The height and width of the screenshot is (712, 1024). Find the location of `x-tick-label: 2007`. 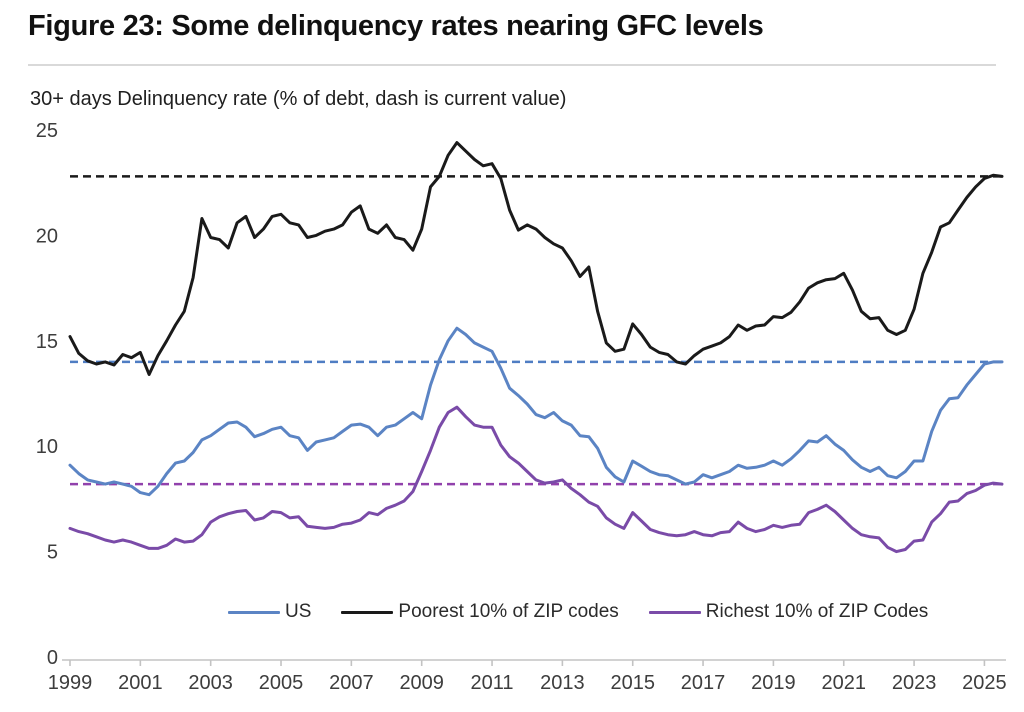

x-tick-label: 2007 is located at coordinates (351, 683).